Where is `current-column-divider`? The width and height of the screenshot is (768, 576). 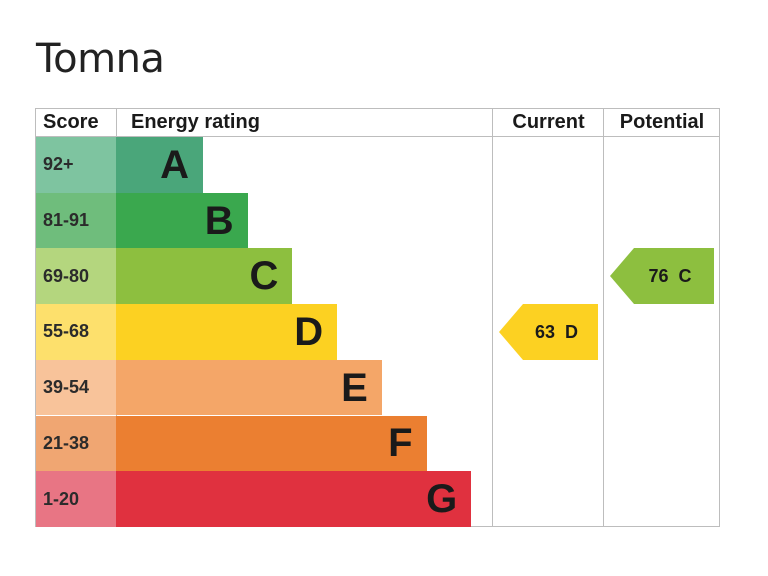
current-column-divider is located at coordinates (492, 317).